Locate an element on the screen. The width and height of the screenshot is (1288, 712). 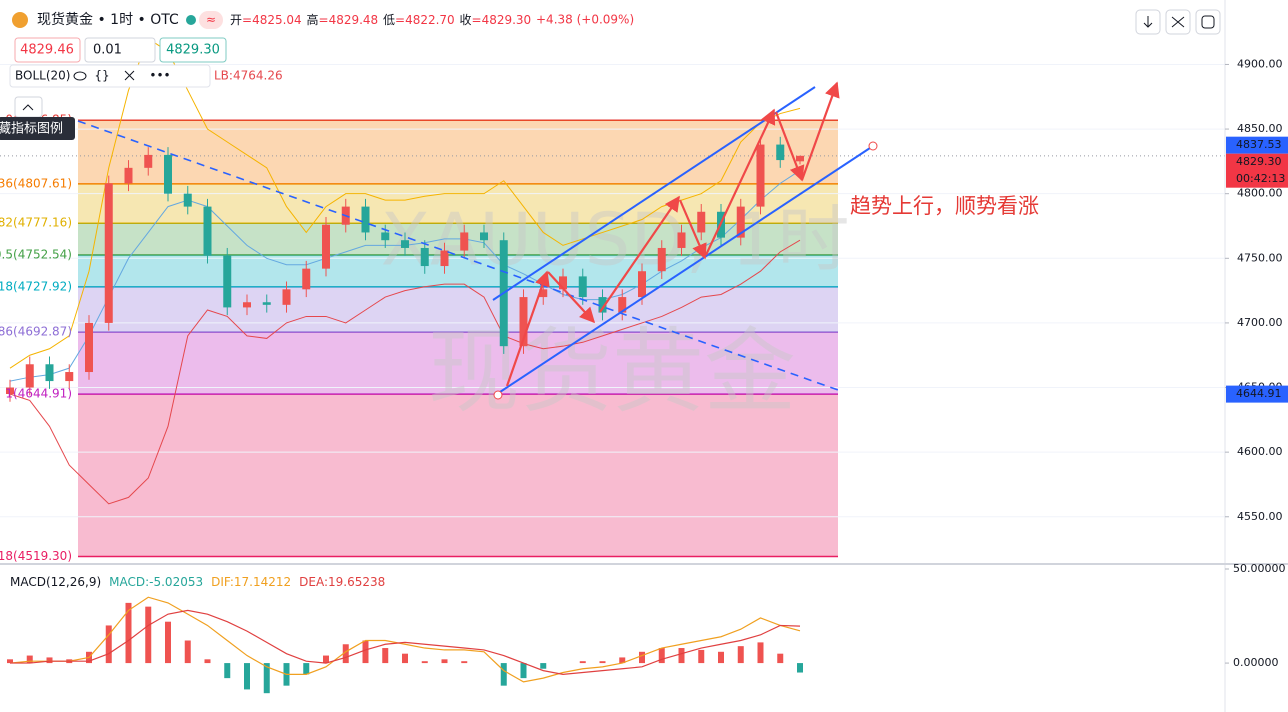
indicator-legend is located at coordinates (110, 76).